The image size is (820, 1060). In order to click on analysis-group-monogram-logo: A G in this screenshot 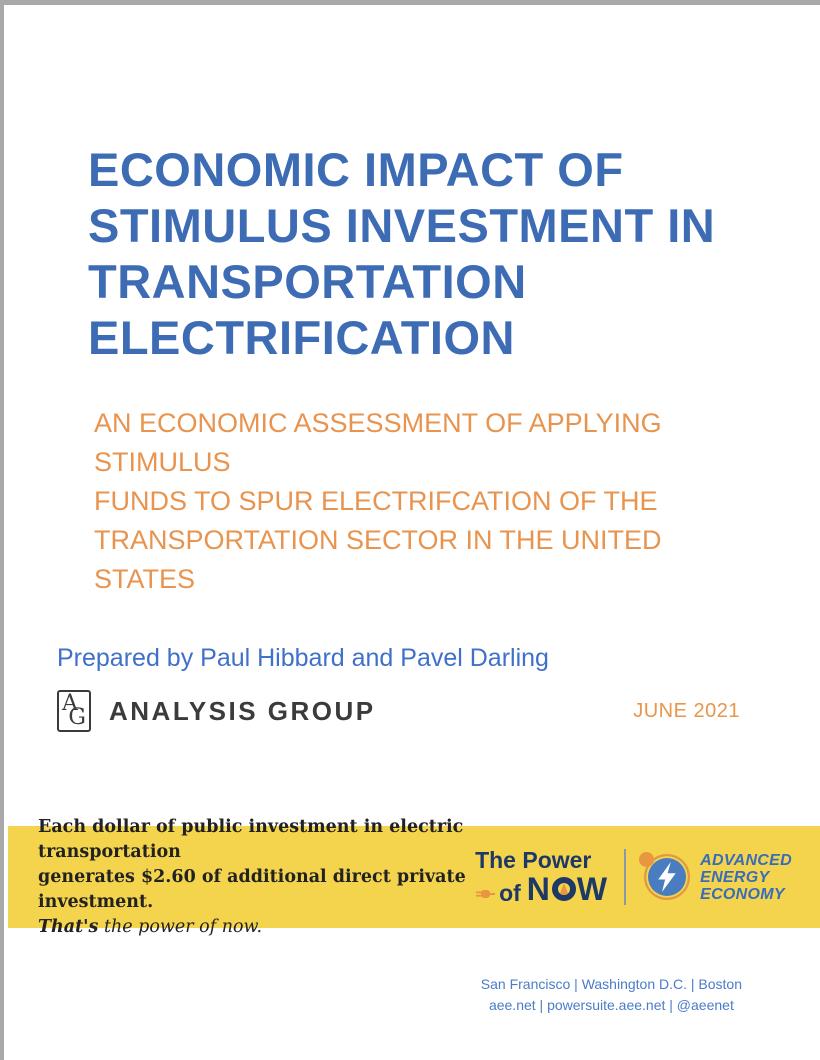, I will do `click(74, 711)`.